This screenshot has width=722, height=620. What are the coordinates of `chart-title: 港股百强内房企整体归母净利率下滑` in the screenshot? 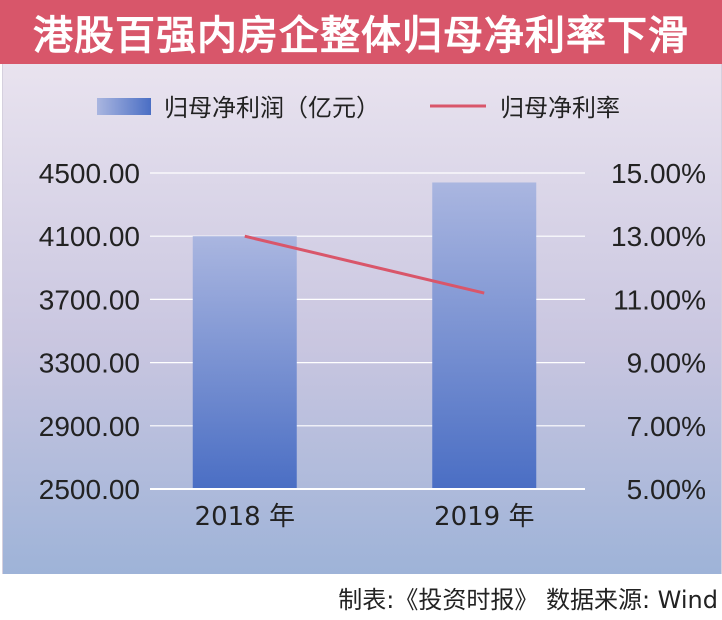 It's located at (361, 32).